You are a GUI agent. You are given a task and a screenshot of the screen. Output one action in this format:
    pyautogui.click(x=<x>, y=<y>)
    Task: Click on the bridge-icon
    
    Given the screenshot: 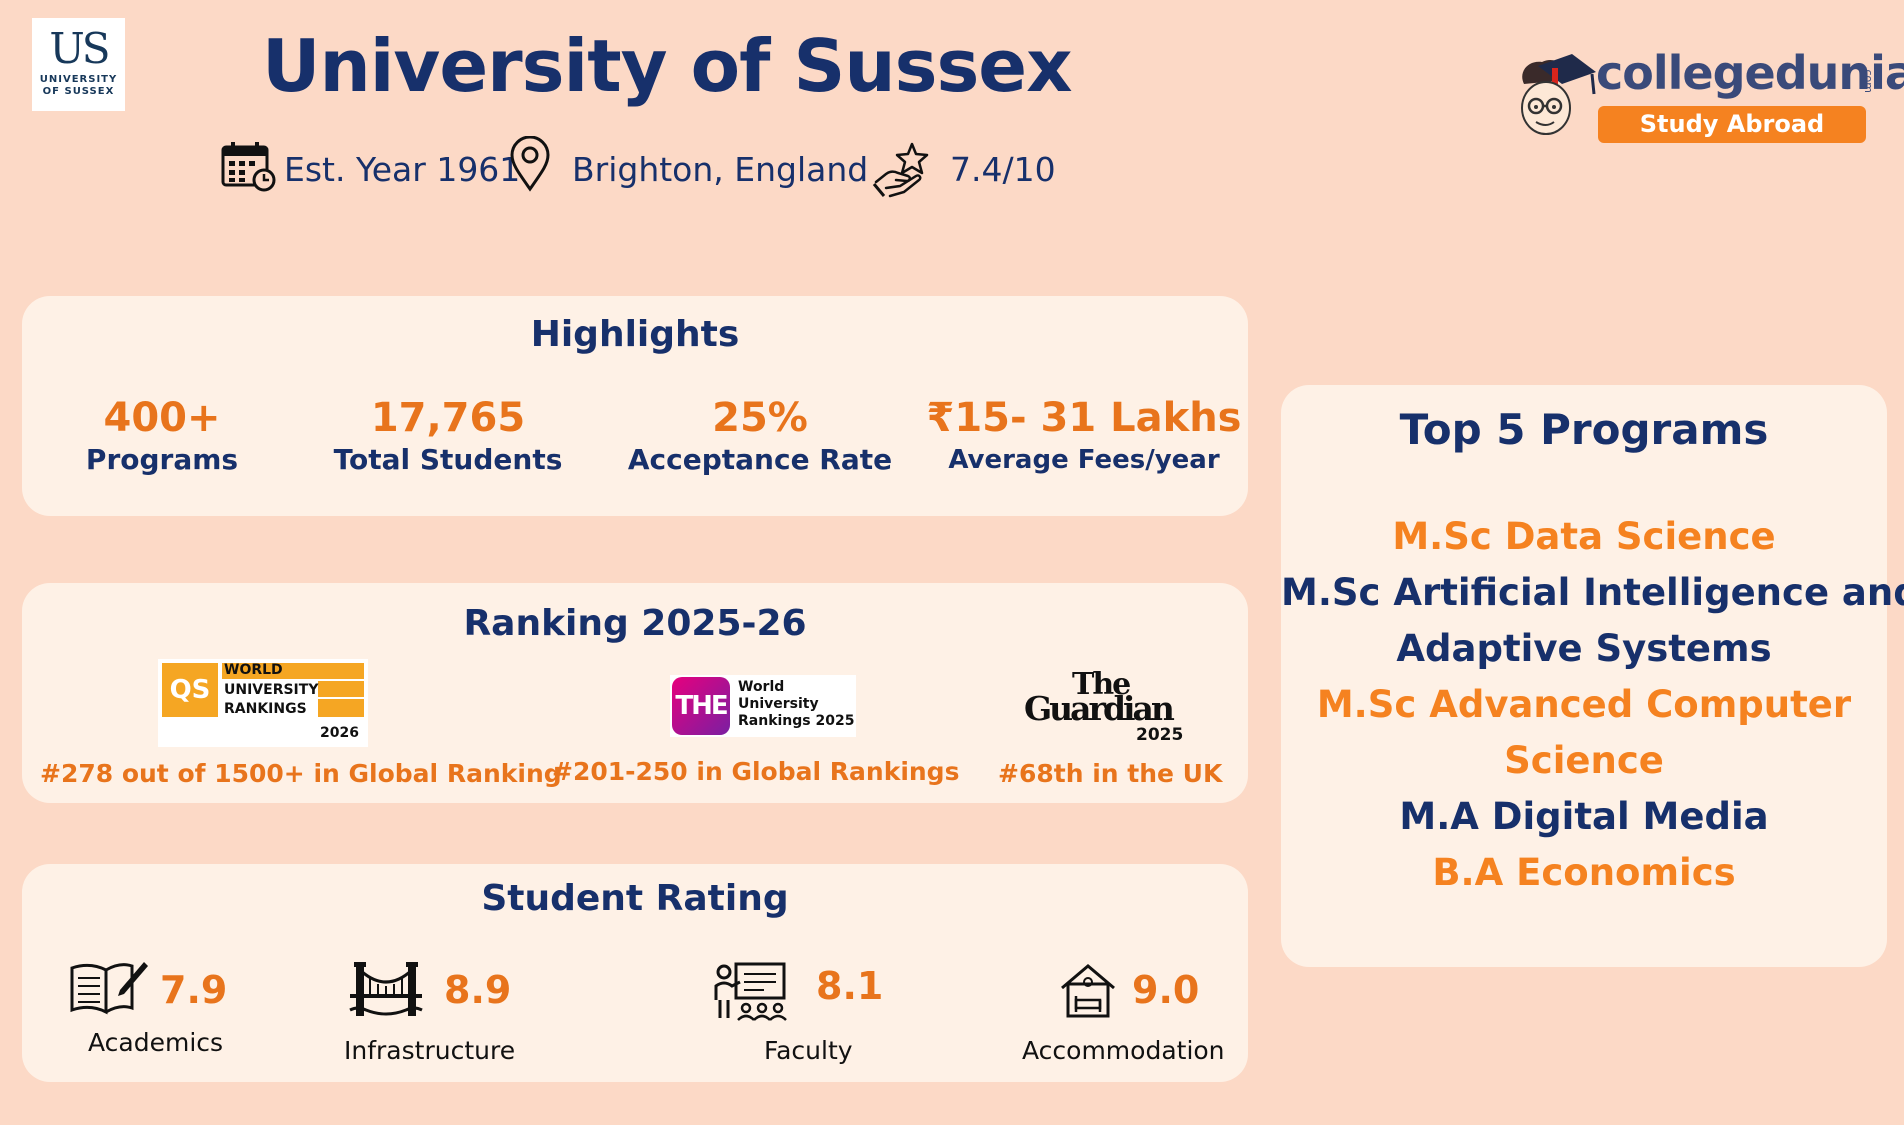 What is the action you would take?
    pyautogui.click(x=386, y=989)
    